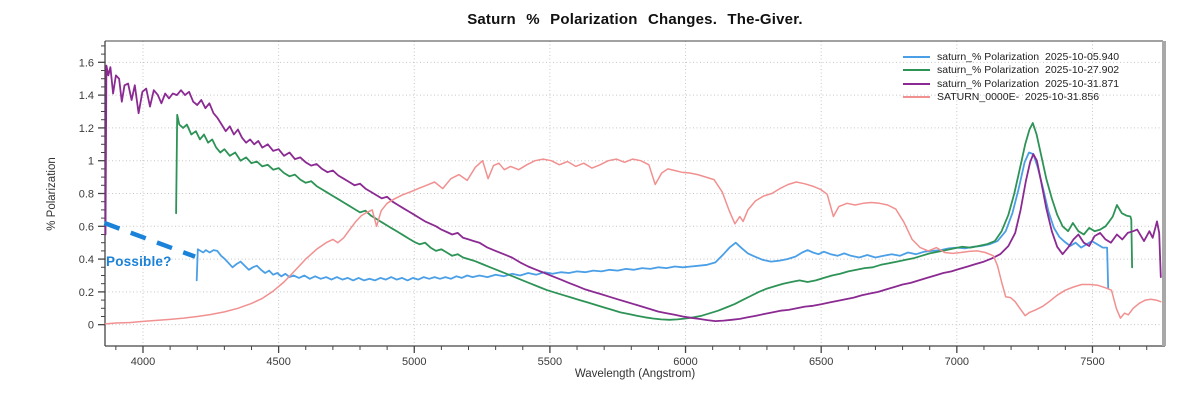 The height and width of the screenshot is (400, 1200). Describe the element at coordinates (86, 195) in the screenshot. I see `y-tick-label: 0.8` at that location.